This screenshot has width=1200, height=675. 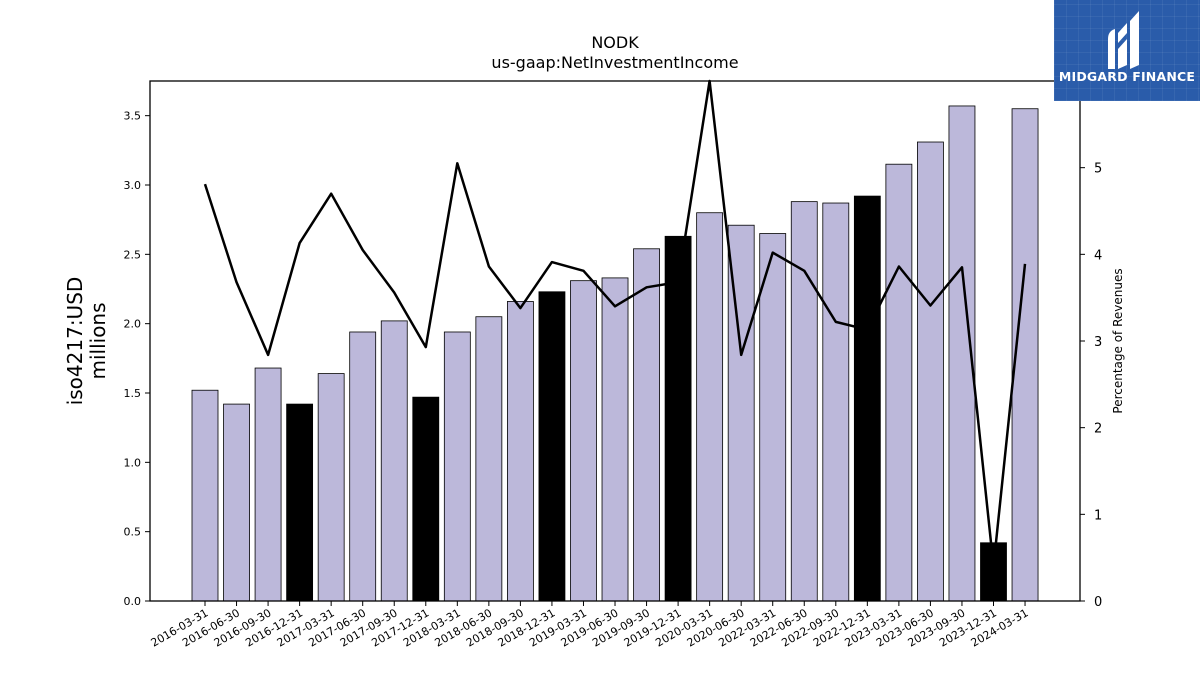 I want to click on y-tick-label-left: 3.5, so click(x=133, y=116).